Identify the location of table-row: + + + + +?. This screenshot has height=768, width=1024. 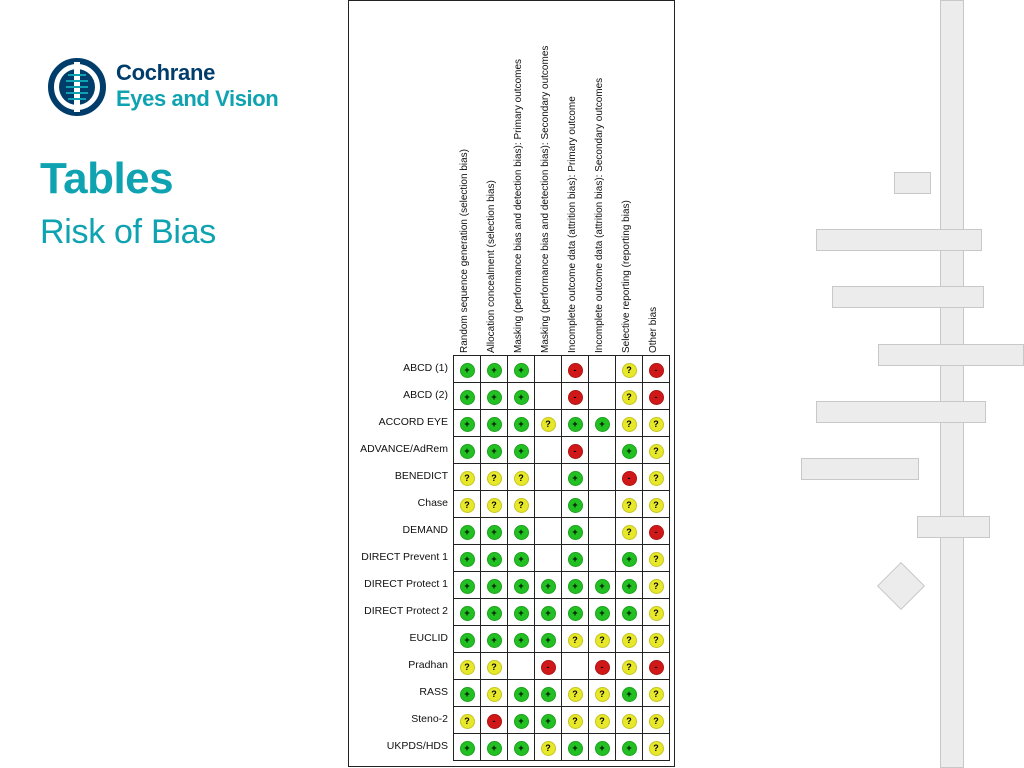
(561, 558).